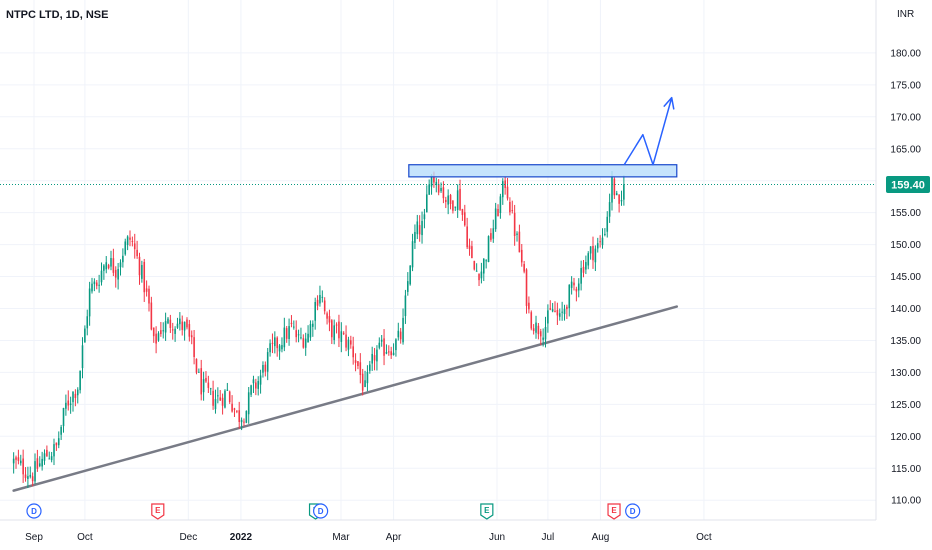  What do you see at coordinates (543, 137) in the screenshot?
I see `annotations` at bounding box center [543, 137].